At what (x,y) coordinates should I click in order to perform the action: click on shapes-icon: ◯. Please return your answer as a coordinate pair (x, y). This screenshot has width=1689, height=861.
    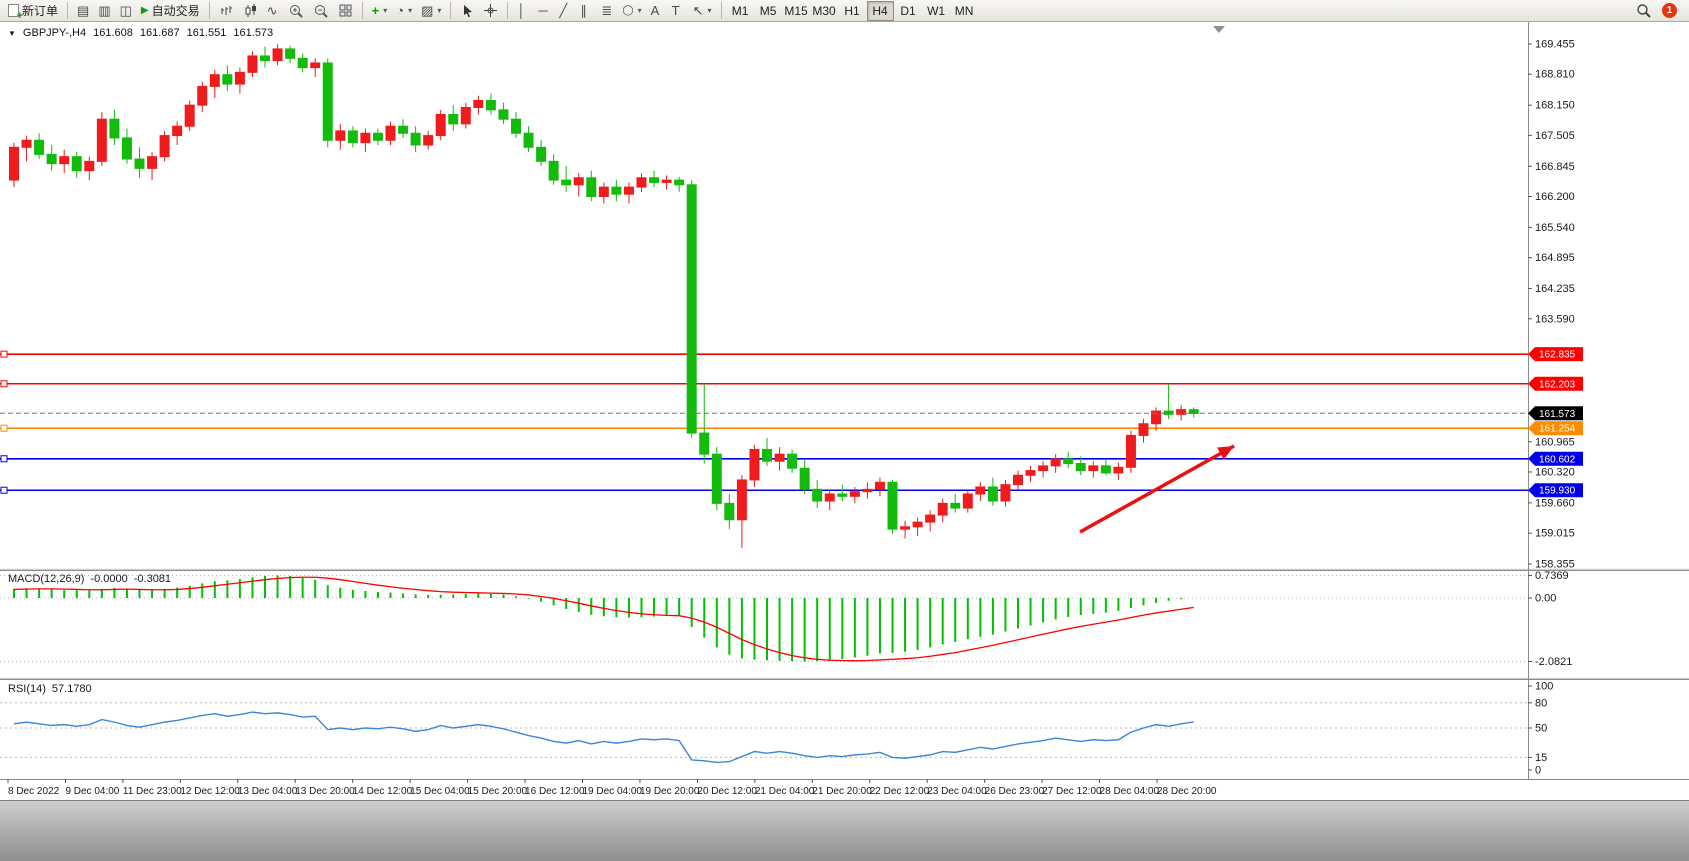
    Looking at the image, I should click on (628, 10).